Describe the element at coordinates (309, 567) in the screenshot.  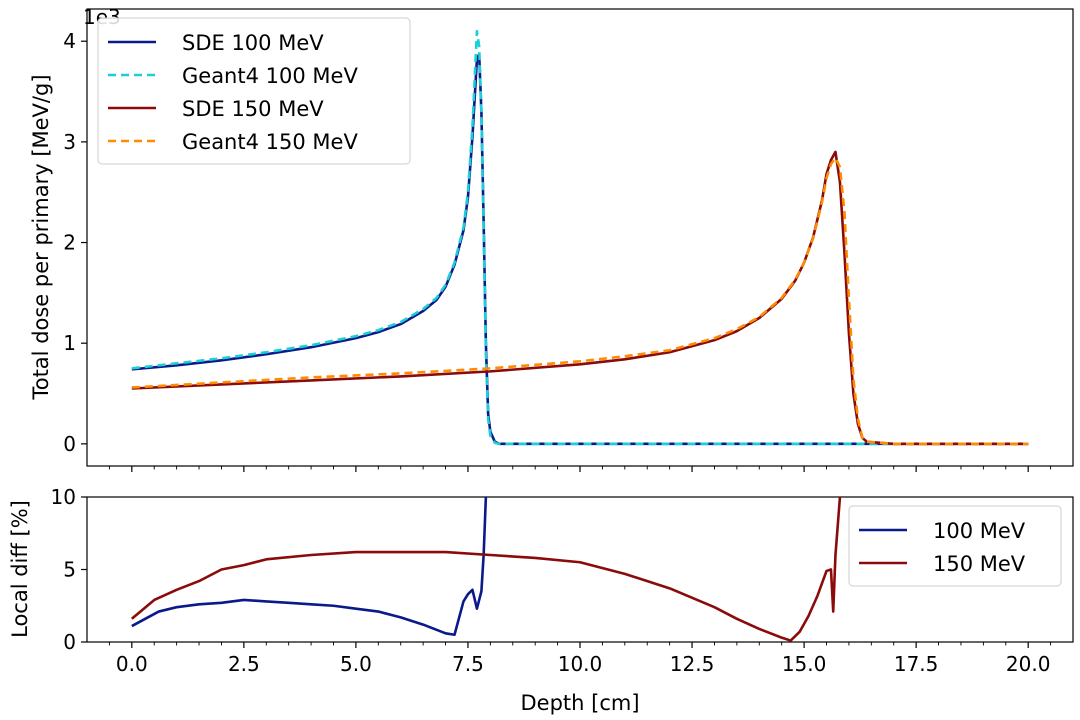
I see `diff-series-100-mev` at that location.